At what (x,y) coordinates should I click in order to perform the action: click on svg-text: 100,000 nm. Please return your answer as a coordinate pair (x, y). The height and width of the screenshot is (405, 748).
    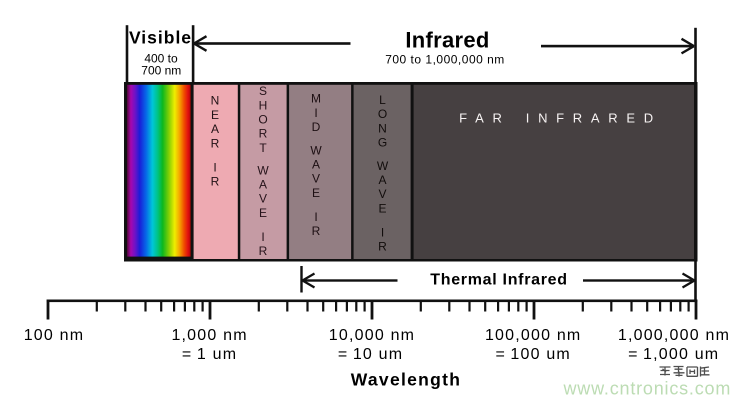
    Looking at the image, I should click on (533, 335).